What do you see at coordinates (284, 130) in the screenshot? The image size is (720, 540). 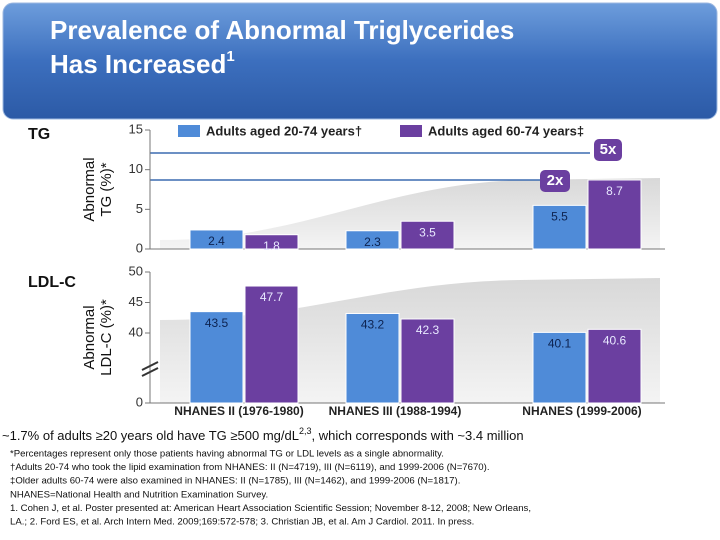 I see `legend-label: Adults aged 20-74 years†` at bounding box center [284, 130].